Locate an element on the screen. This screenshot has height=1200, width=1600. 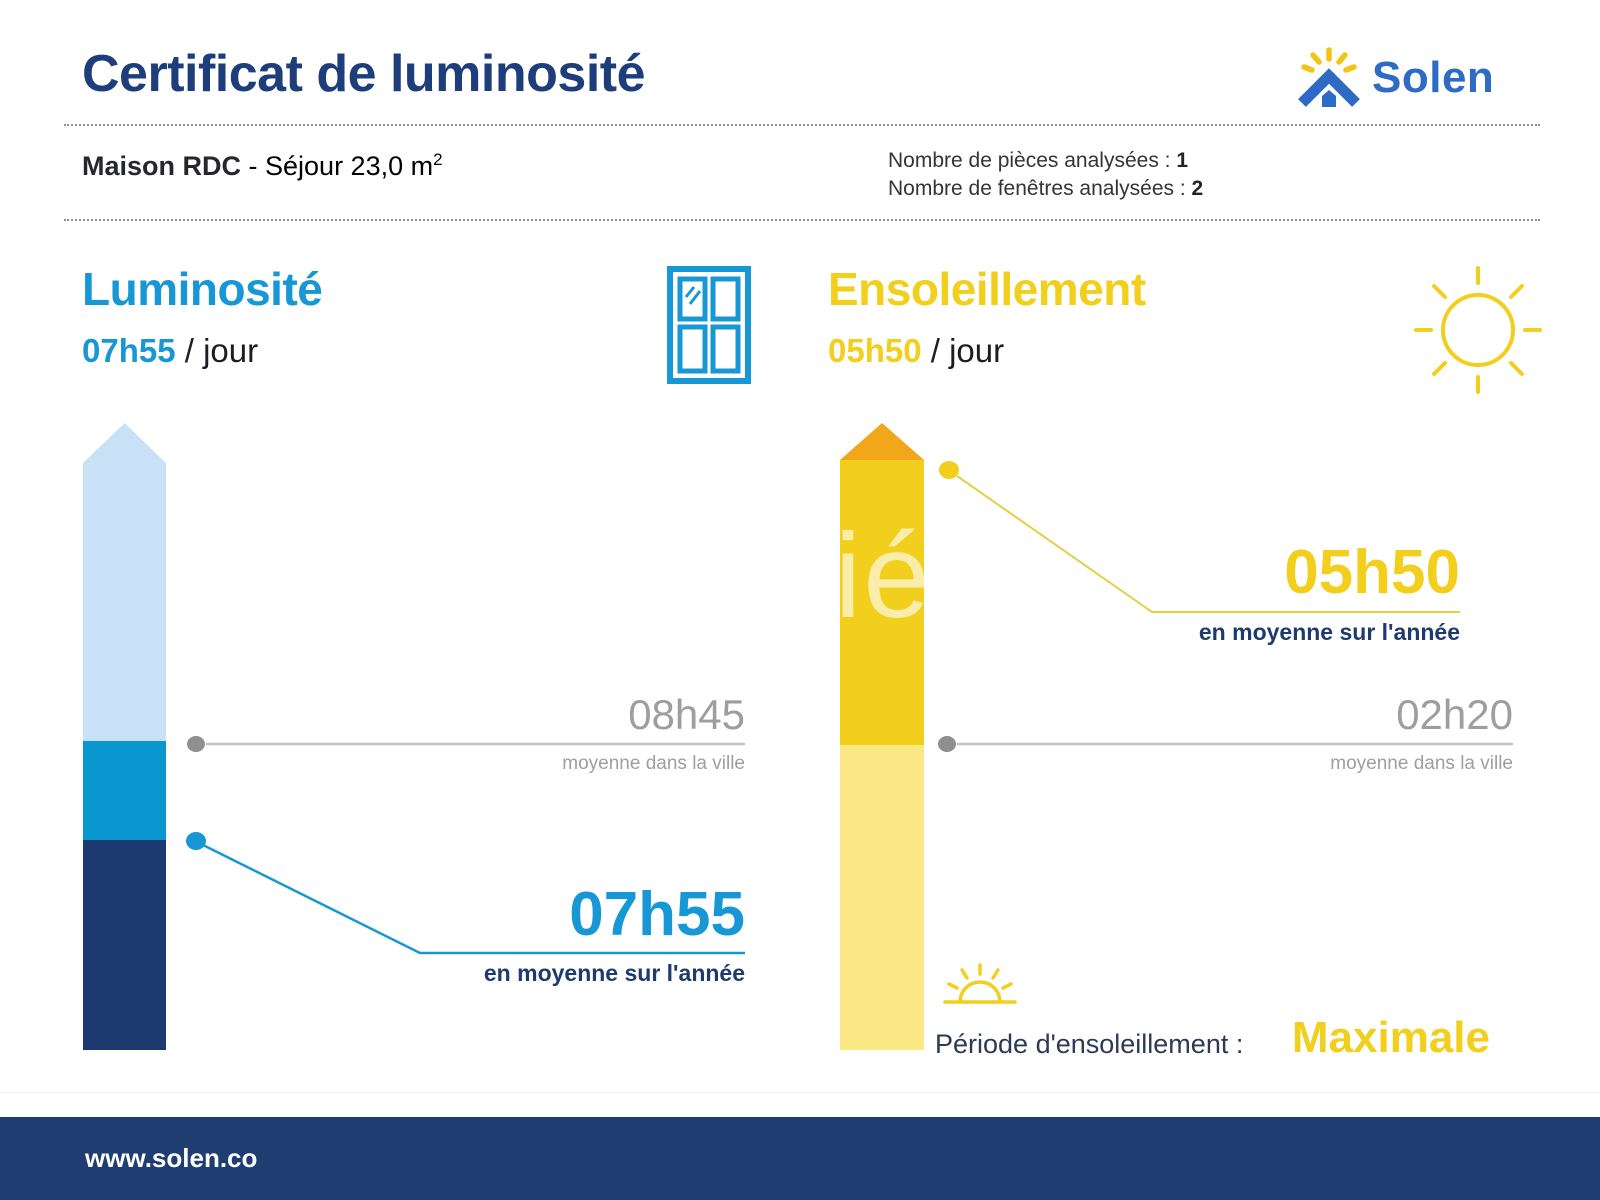
sunshine-city-value: 02h20 is located at coordinates (1454, 714).